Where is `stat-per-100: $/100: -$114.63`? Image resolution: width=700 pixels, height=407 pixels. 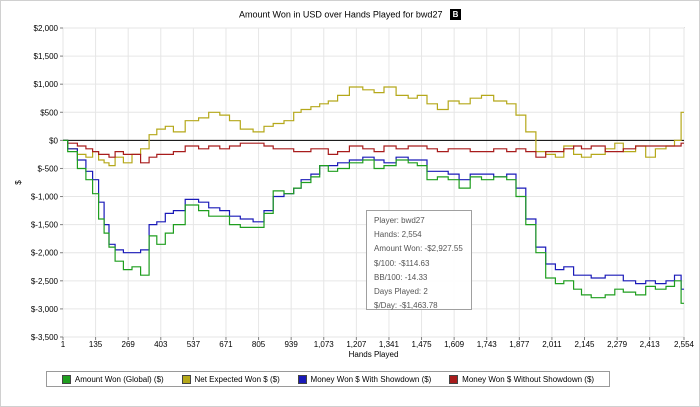
stat-per-100: $/100: -$114.63 is located at coordinates (402, 263).